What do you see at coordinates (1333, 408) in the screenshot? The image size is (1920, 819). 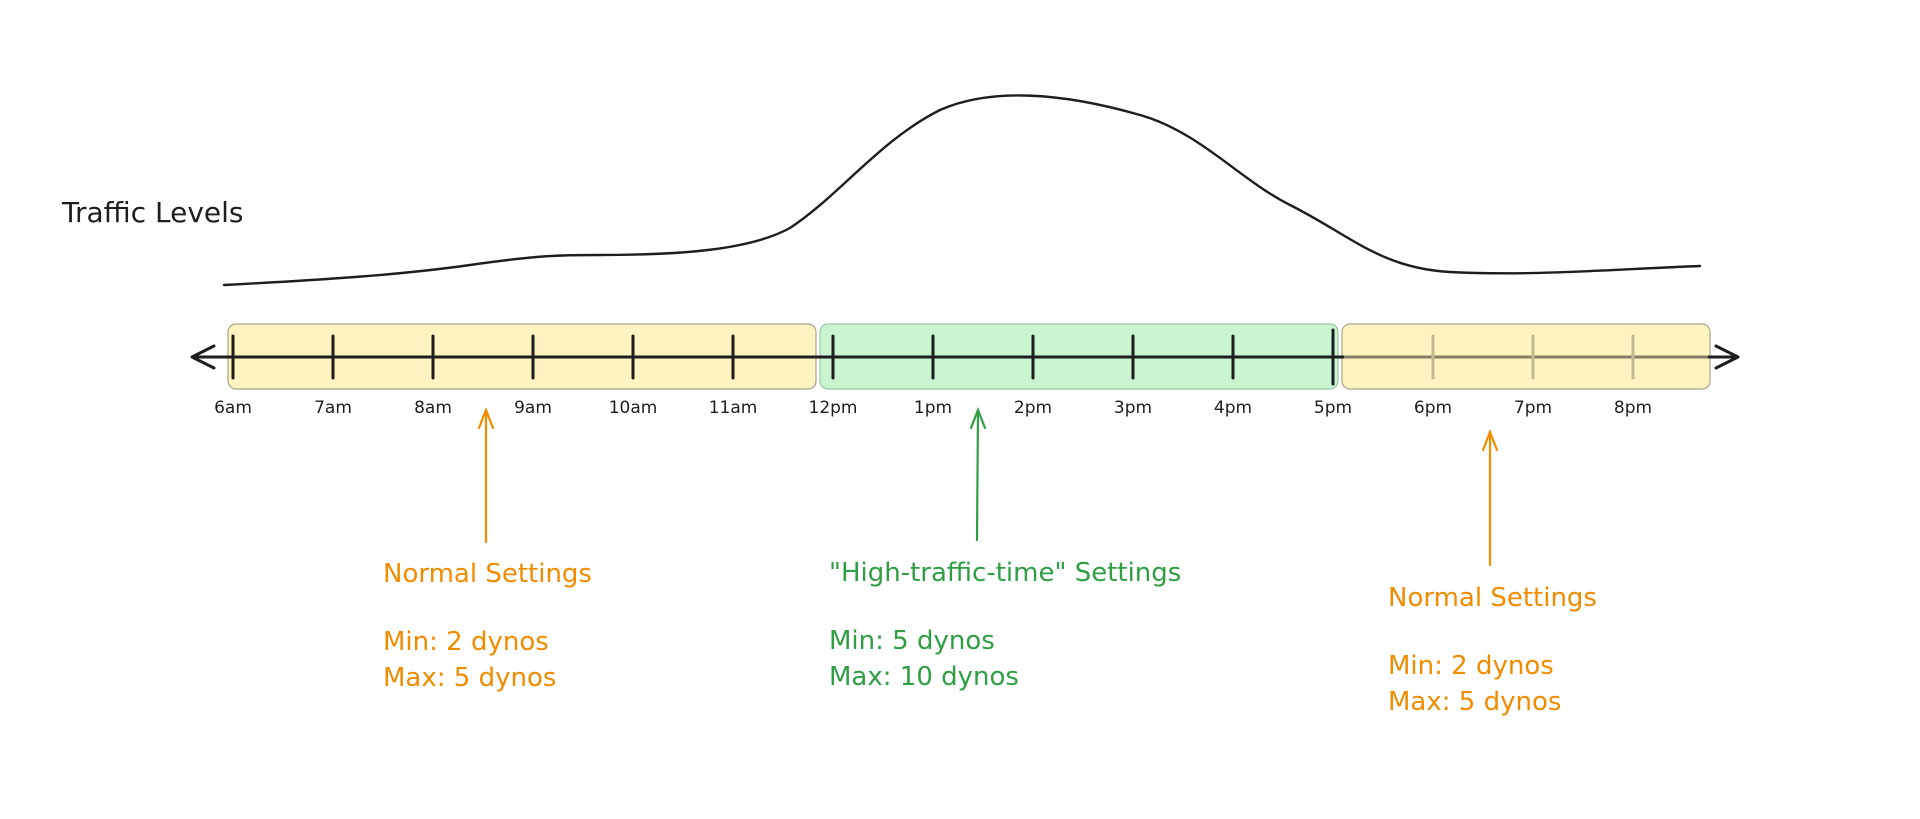 I see `timeline-tick-label: 5pm` at bounding box center [1333, 408].